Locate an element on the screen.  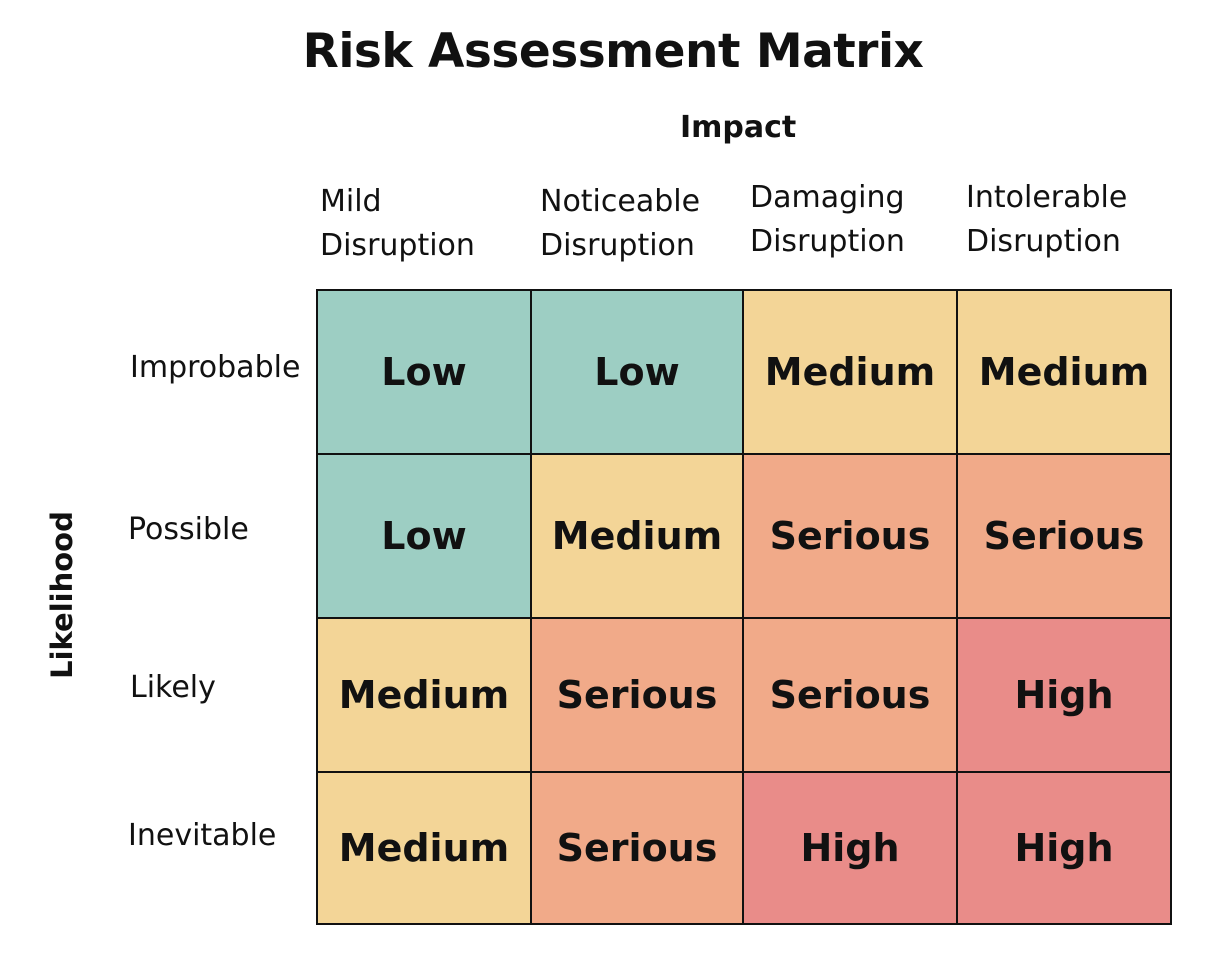
row-label-inevitable: Inevitable is located at coordinates (202, 835).